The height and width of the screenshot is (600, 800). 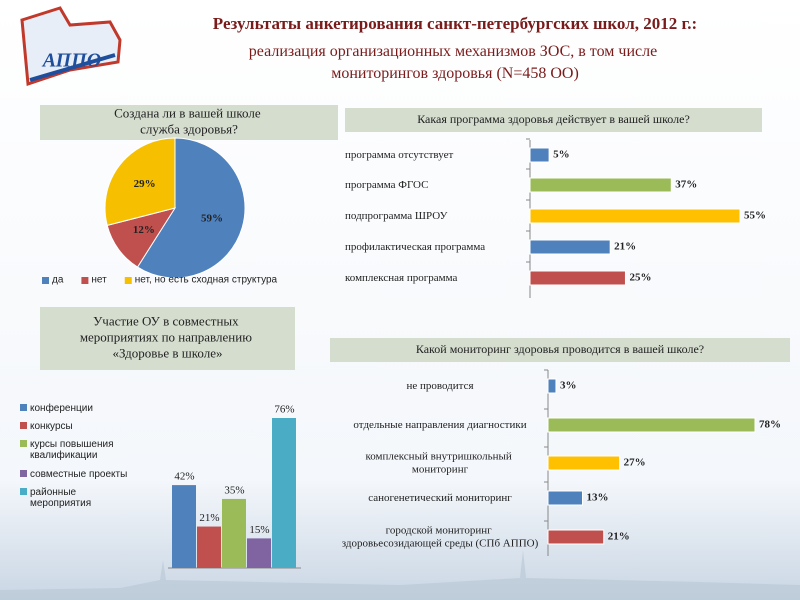 I want to click on data-label: 3%, so click(x=568, y=386).